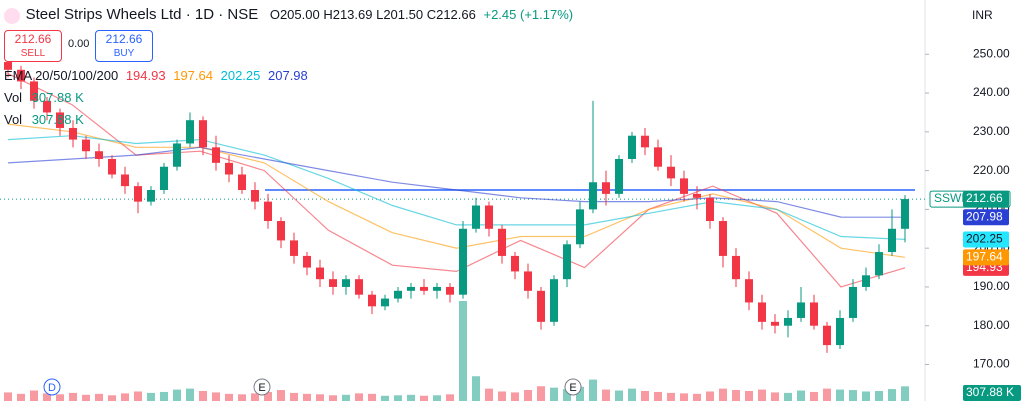 The width and height of the screenshot is (1024, 401). I want to click on sell-button: 212.66 SELL, so click(33, 46).